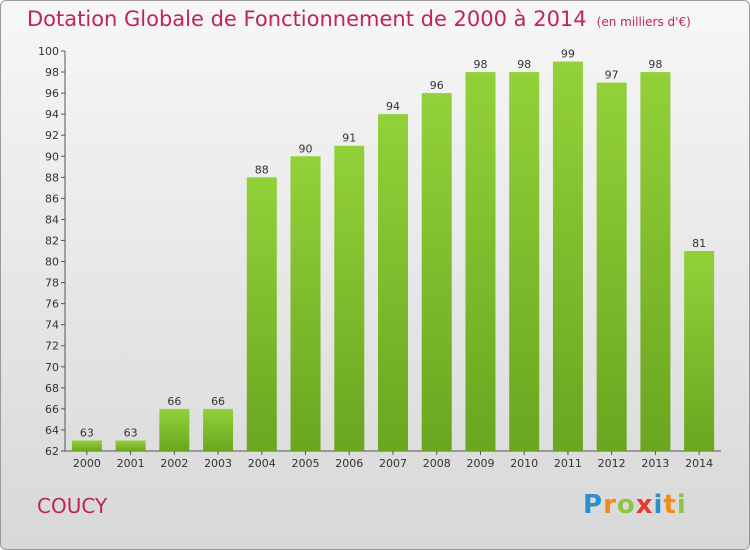 This screenshot has height=550, width=750. Describe the element at coordinates (52, 72) in the screenshot. I see `y-tick-label: 98` at that location.